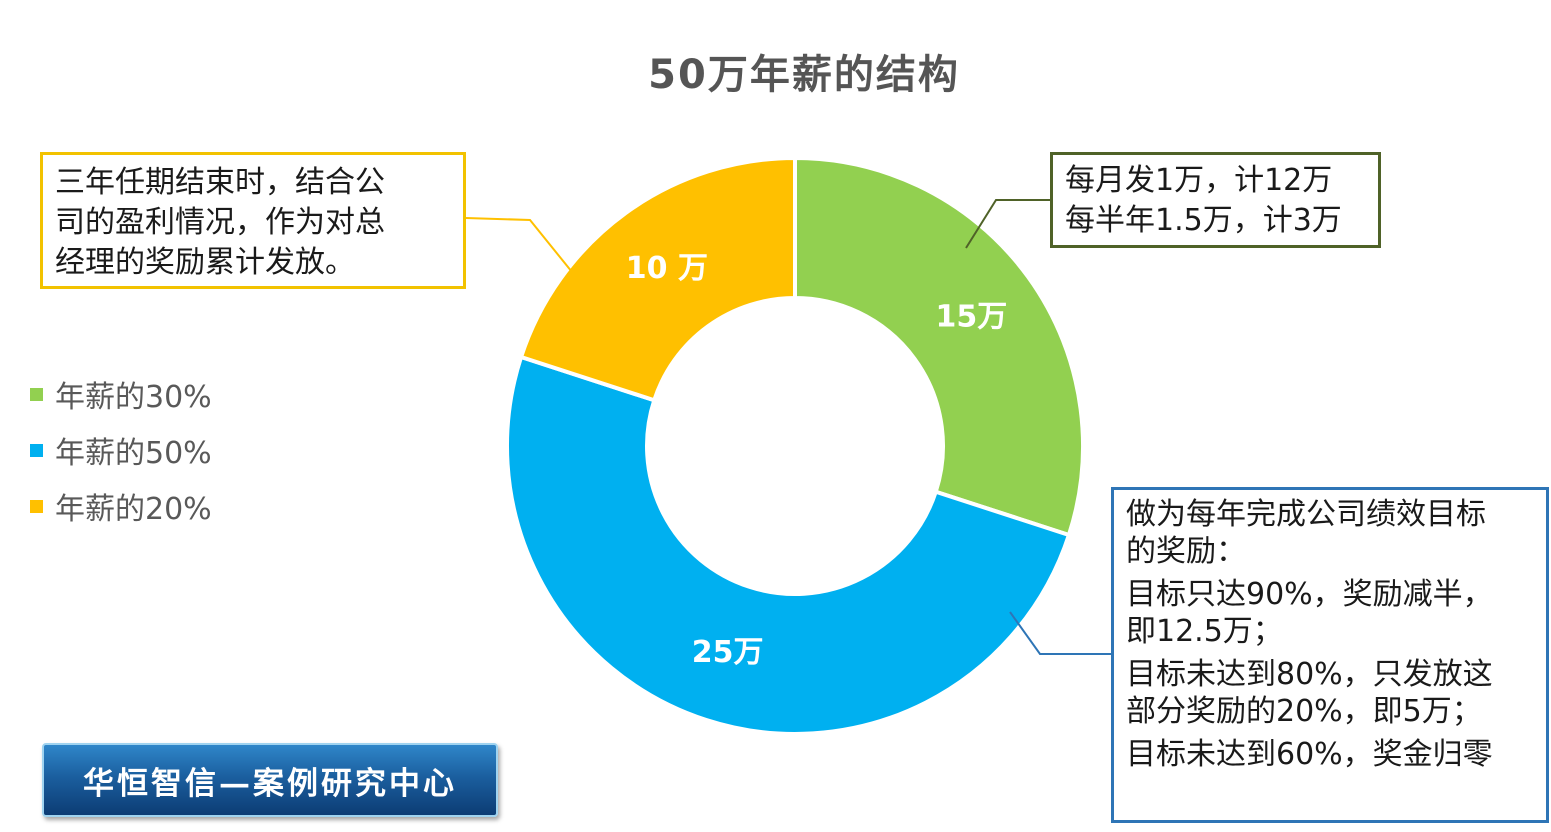  What do you see at coordinates (133, 397) in the screenshot?
I see `legend-label: 年薪的30%` at bounding box center [133, 397].